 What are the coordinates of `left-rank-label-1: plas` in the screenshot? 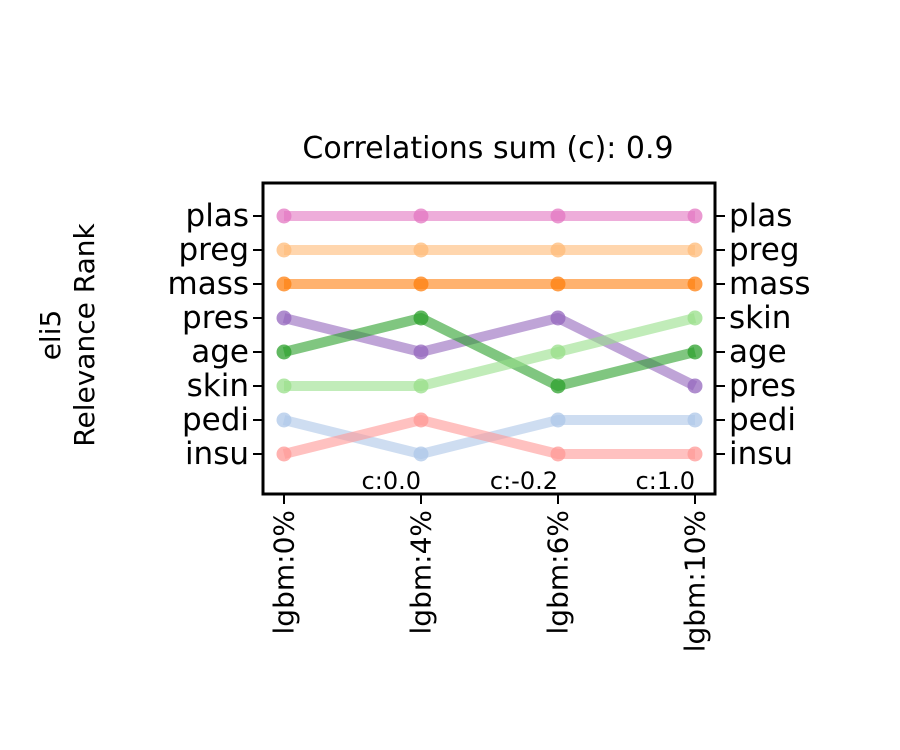 It's located at (217, 216).